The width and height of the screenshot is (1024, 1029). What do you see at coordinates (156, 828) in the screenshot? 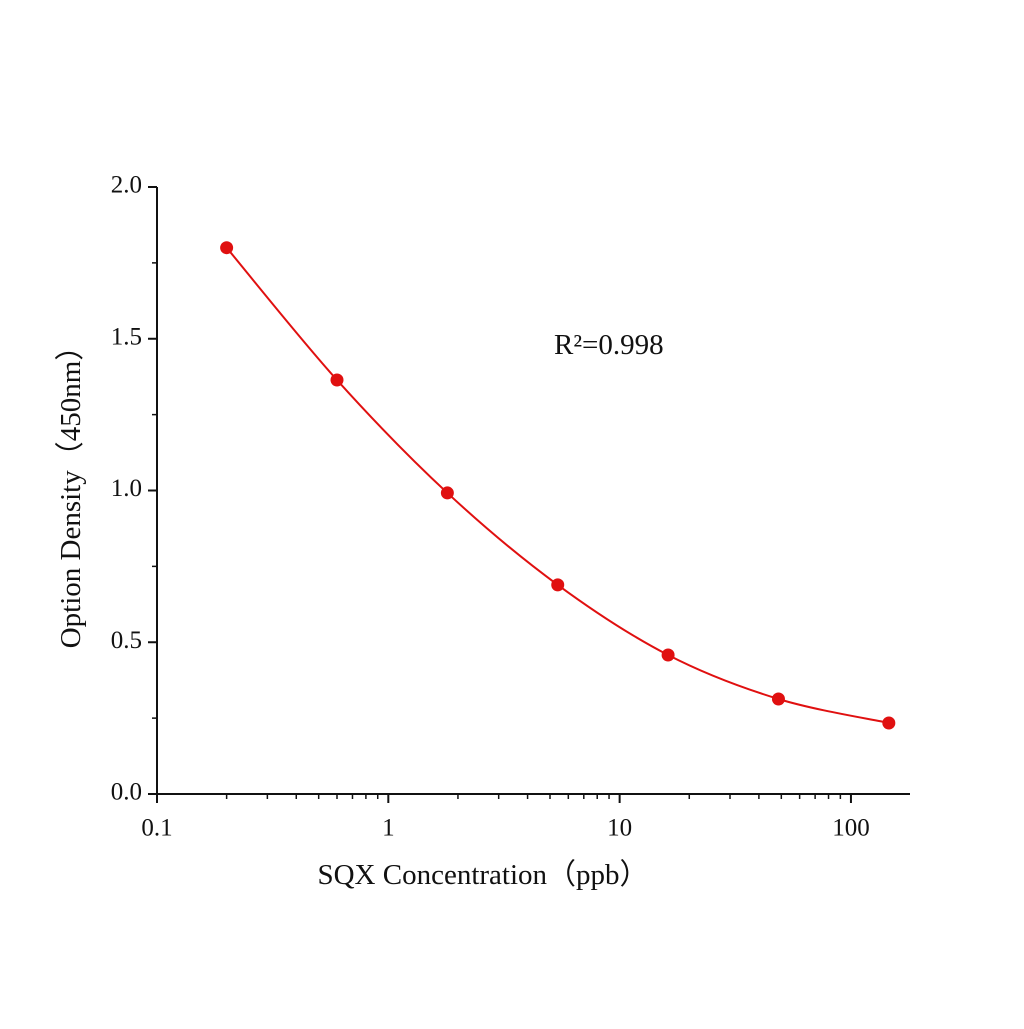
I see `x-tick-label: 0.1` at bounding box center [156, 828].